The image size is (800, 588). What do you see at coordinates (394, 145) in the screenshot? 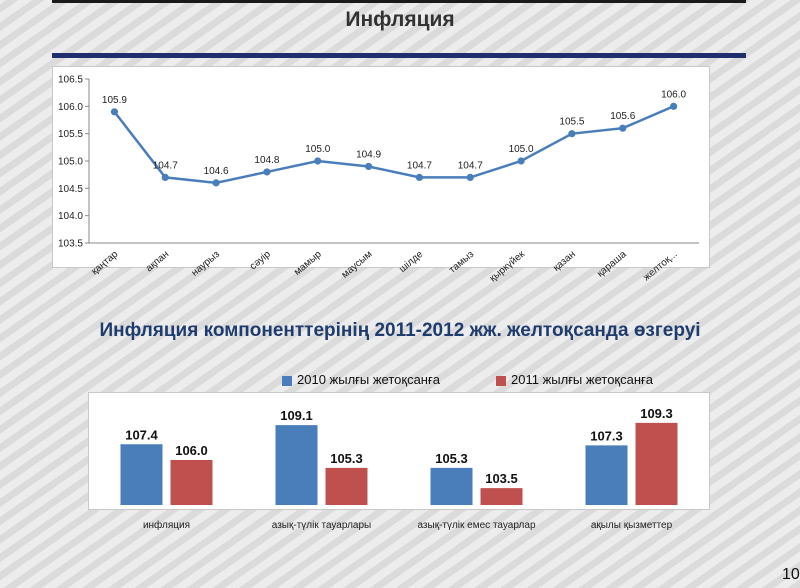
I see `series-line` at bounding box center [394, 145].